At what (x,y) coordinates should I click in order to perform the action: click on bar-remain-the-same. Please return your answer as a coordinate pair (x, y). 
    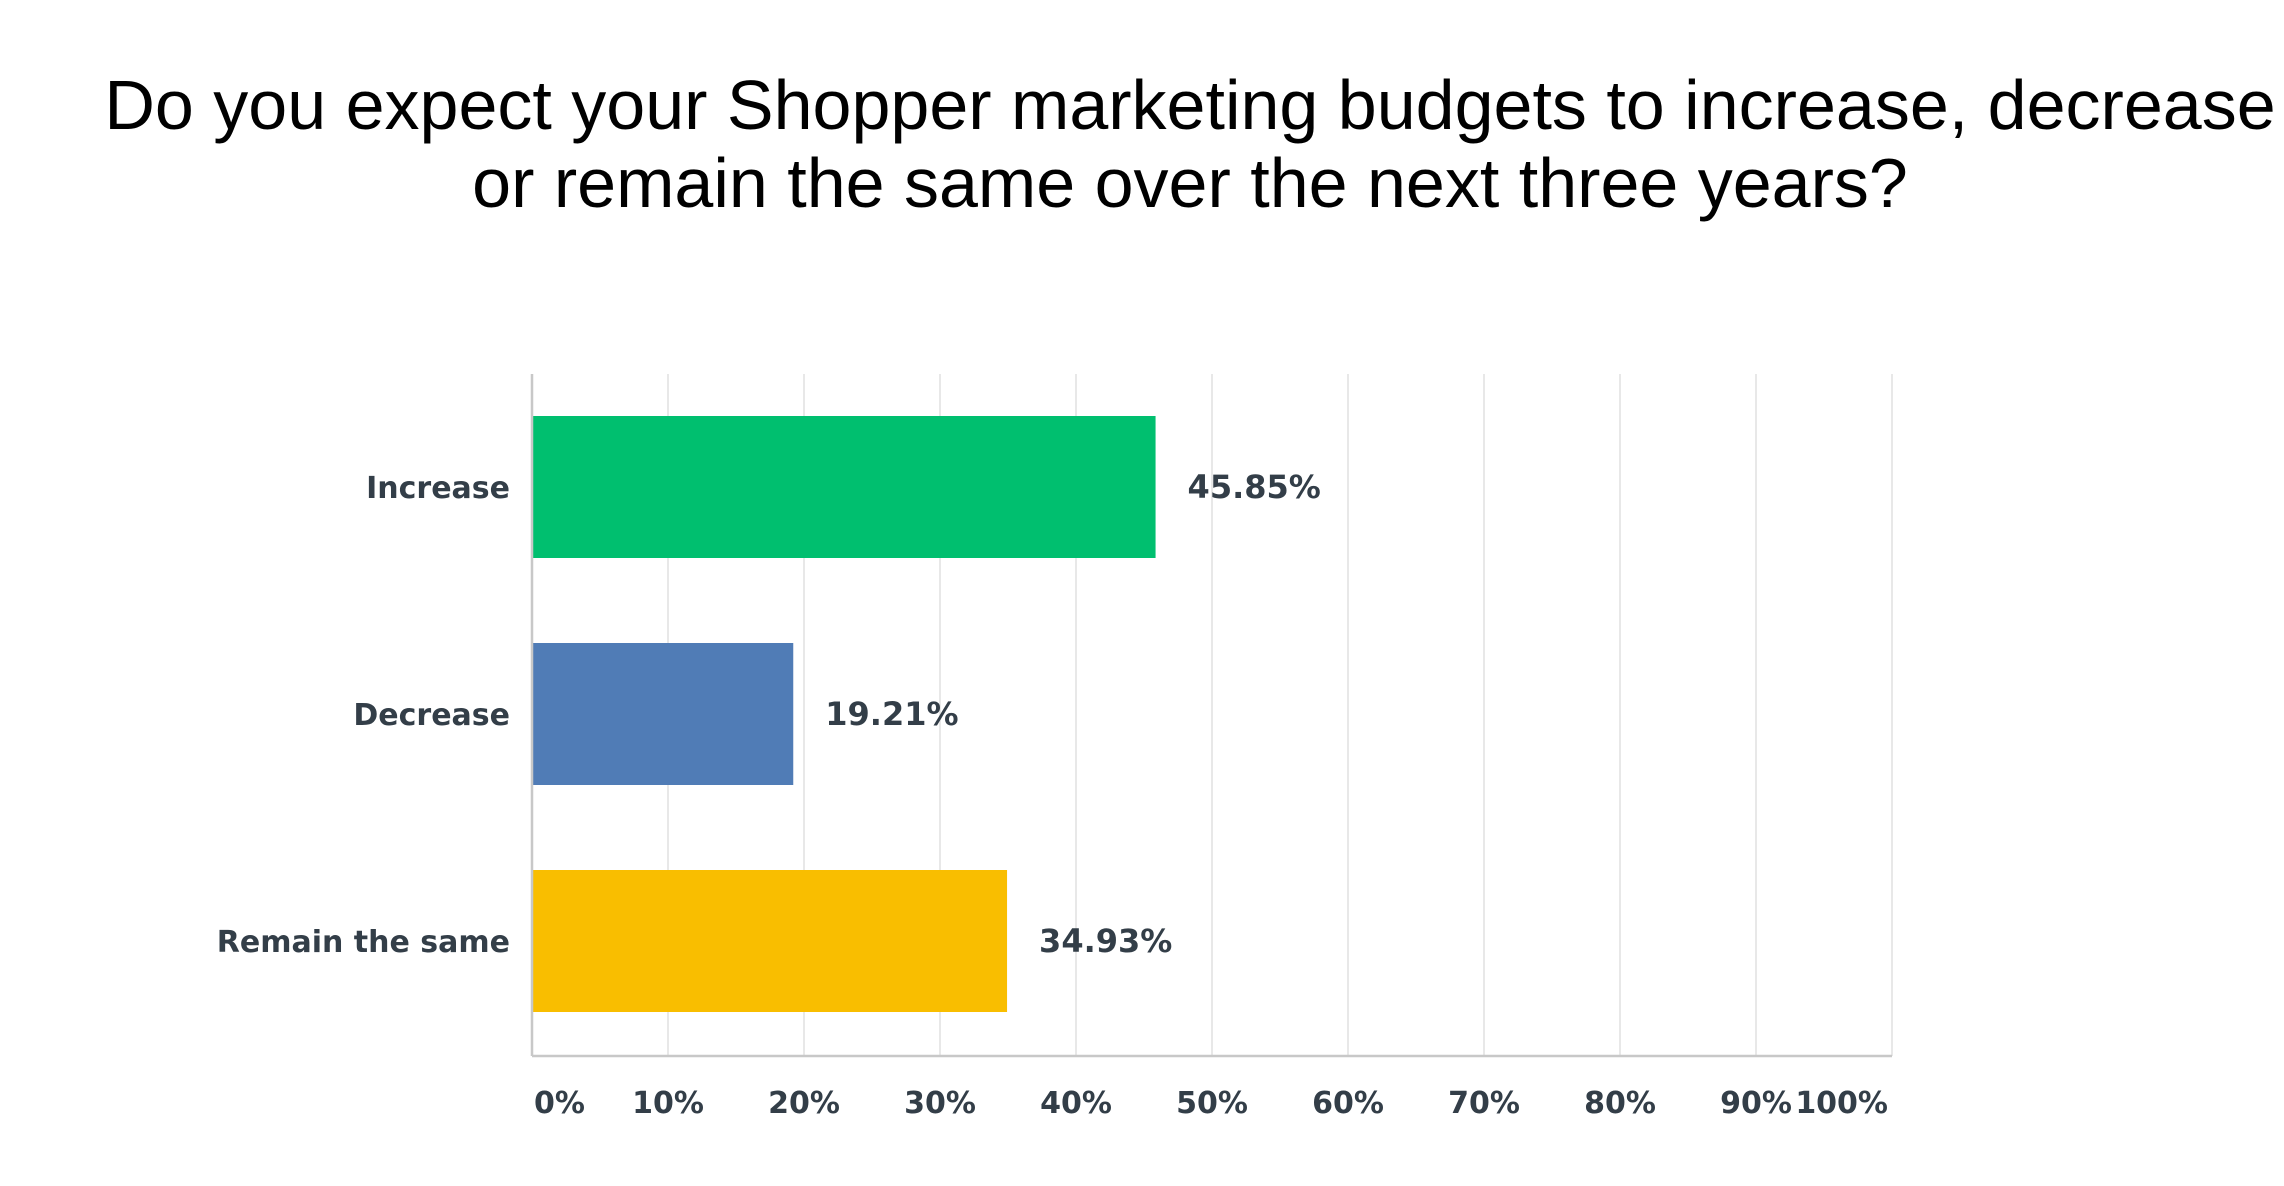
    Looking at the image, I should click on (770, 941).